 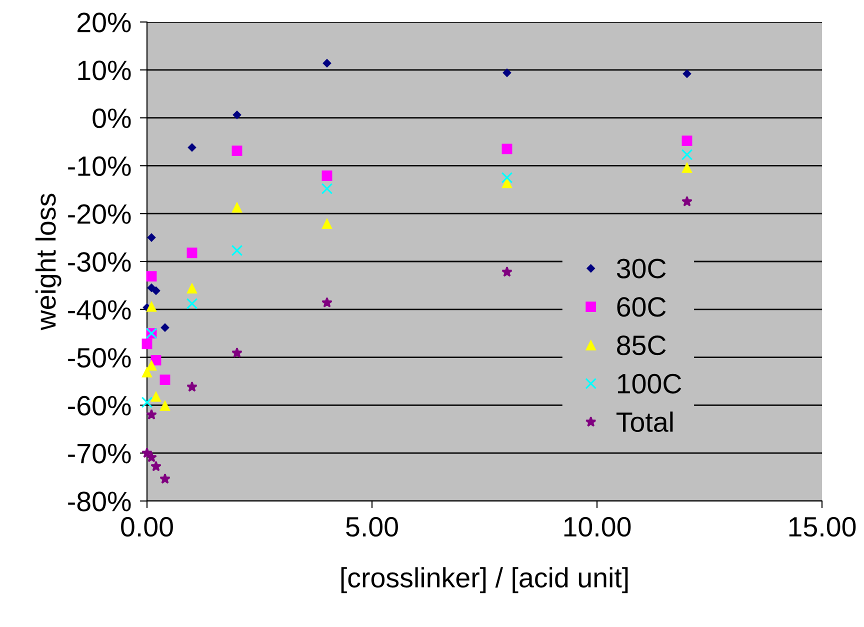 What do you see at coordinates (111, 118) in the screenshot?
I see `y-tick-label: 0%` at bounding box center [111, 118].